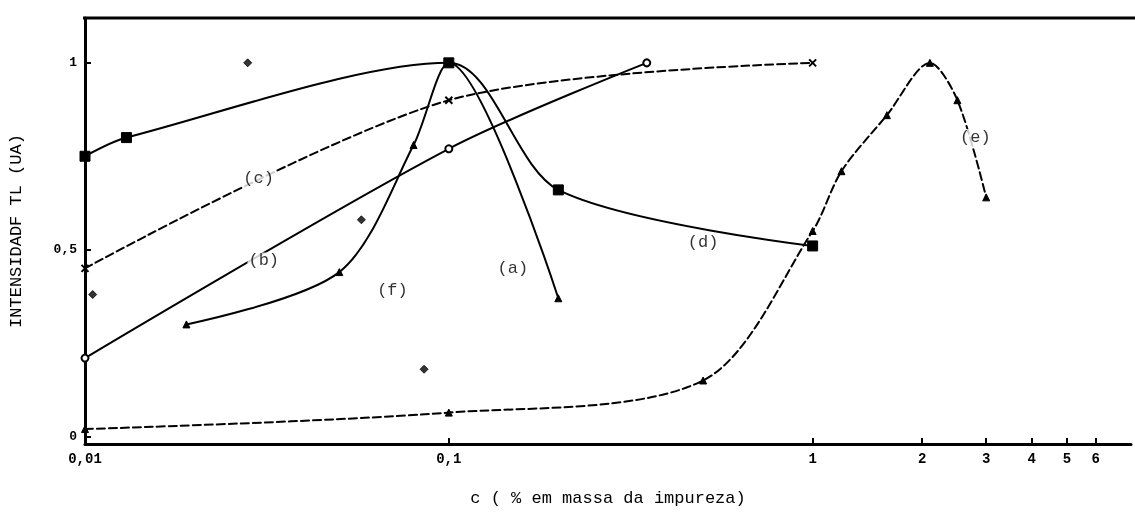 The height and width of the screenshot is (519, 1135). What do you see at coordinates (392, 291) in the screenshot?
I see `annotation: (f)` at bounding box center [392, 291].